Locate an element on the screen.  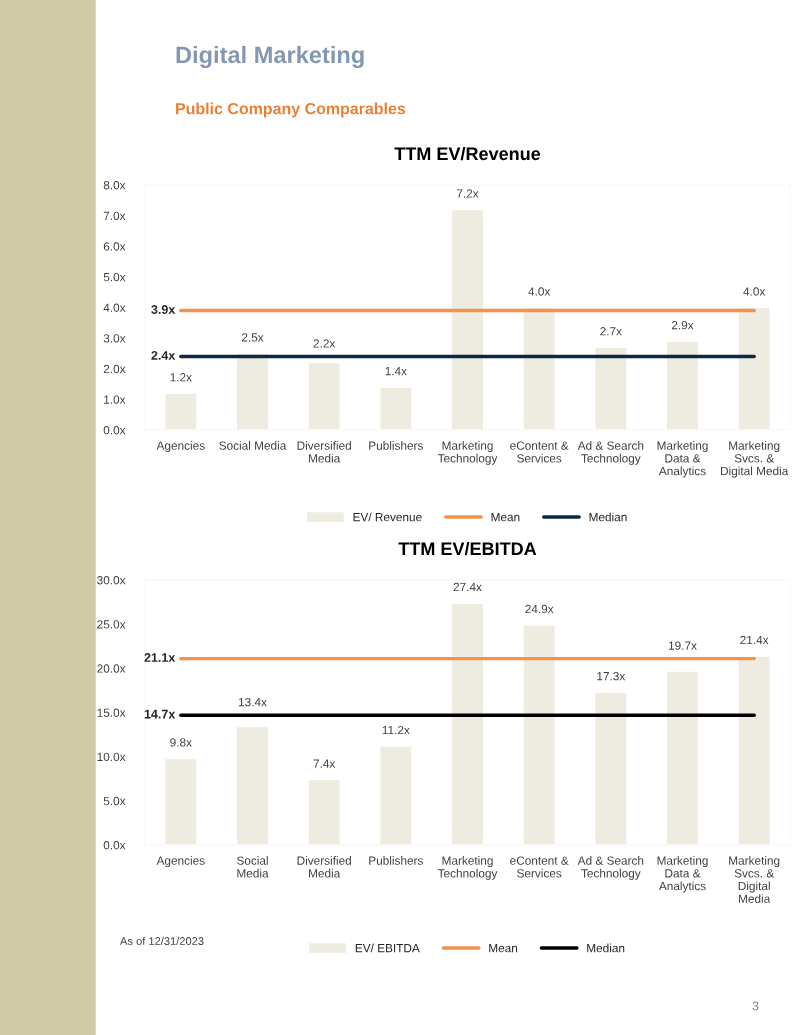
y-tick-label: 3.0x is located at coordinates (114, 338).